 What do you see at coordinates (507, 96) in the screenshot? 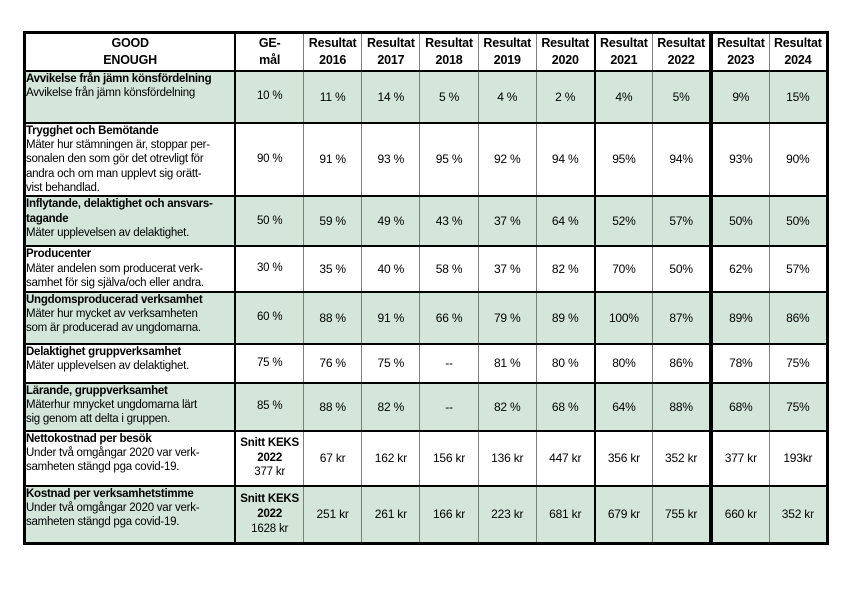
I see `result-cell-2019: 4 %` at bounding box center [507, 96].